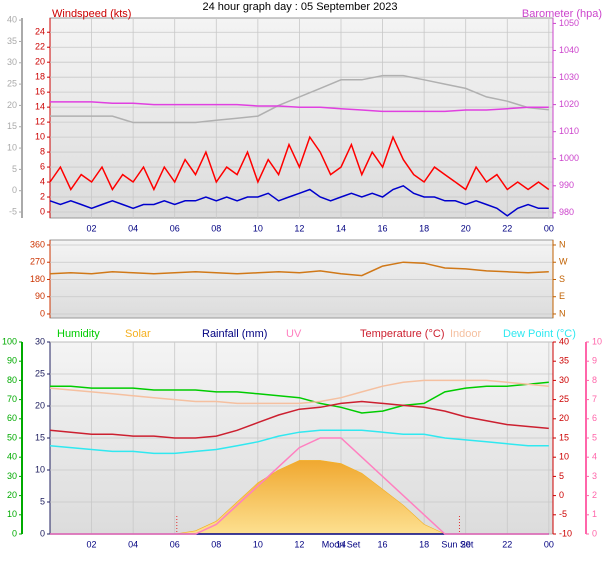 The image size is (608, 561). Describe the element at coordinates (466, 544) in the screenshot. I see `x-tick-label: 20` at that location.